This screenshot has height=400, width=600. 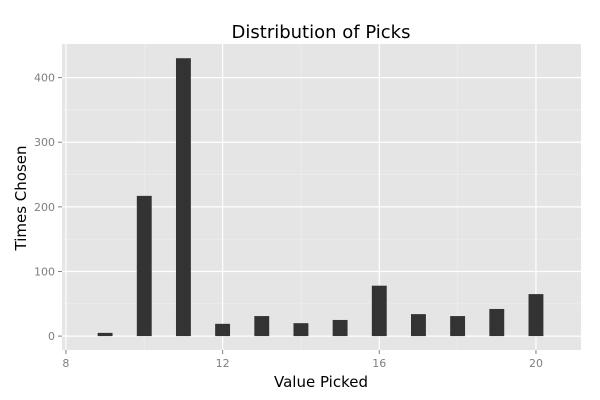 What do you see at coordinates (223, 363) in the screenshot?
I see `x-tick-label: 12` at bounding box center [223, 363].